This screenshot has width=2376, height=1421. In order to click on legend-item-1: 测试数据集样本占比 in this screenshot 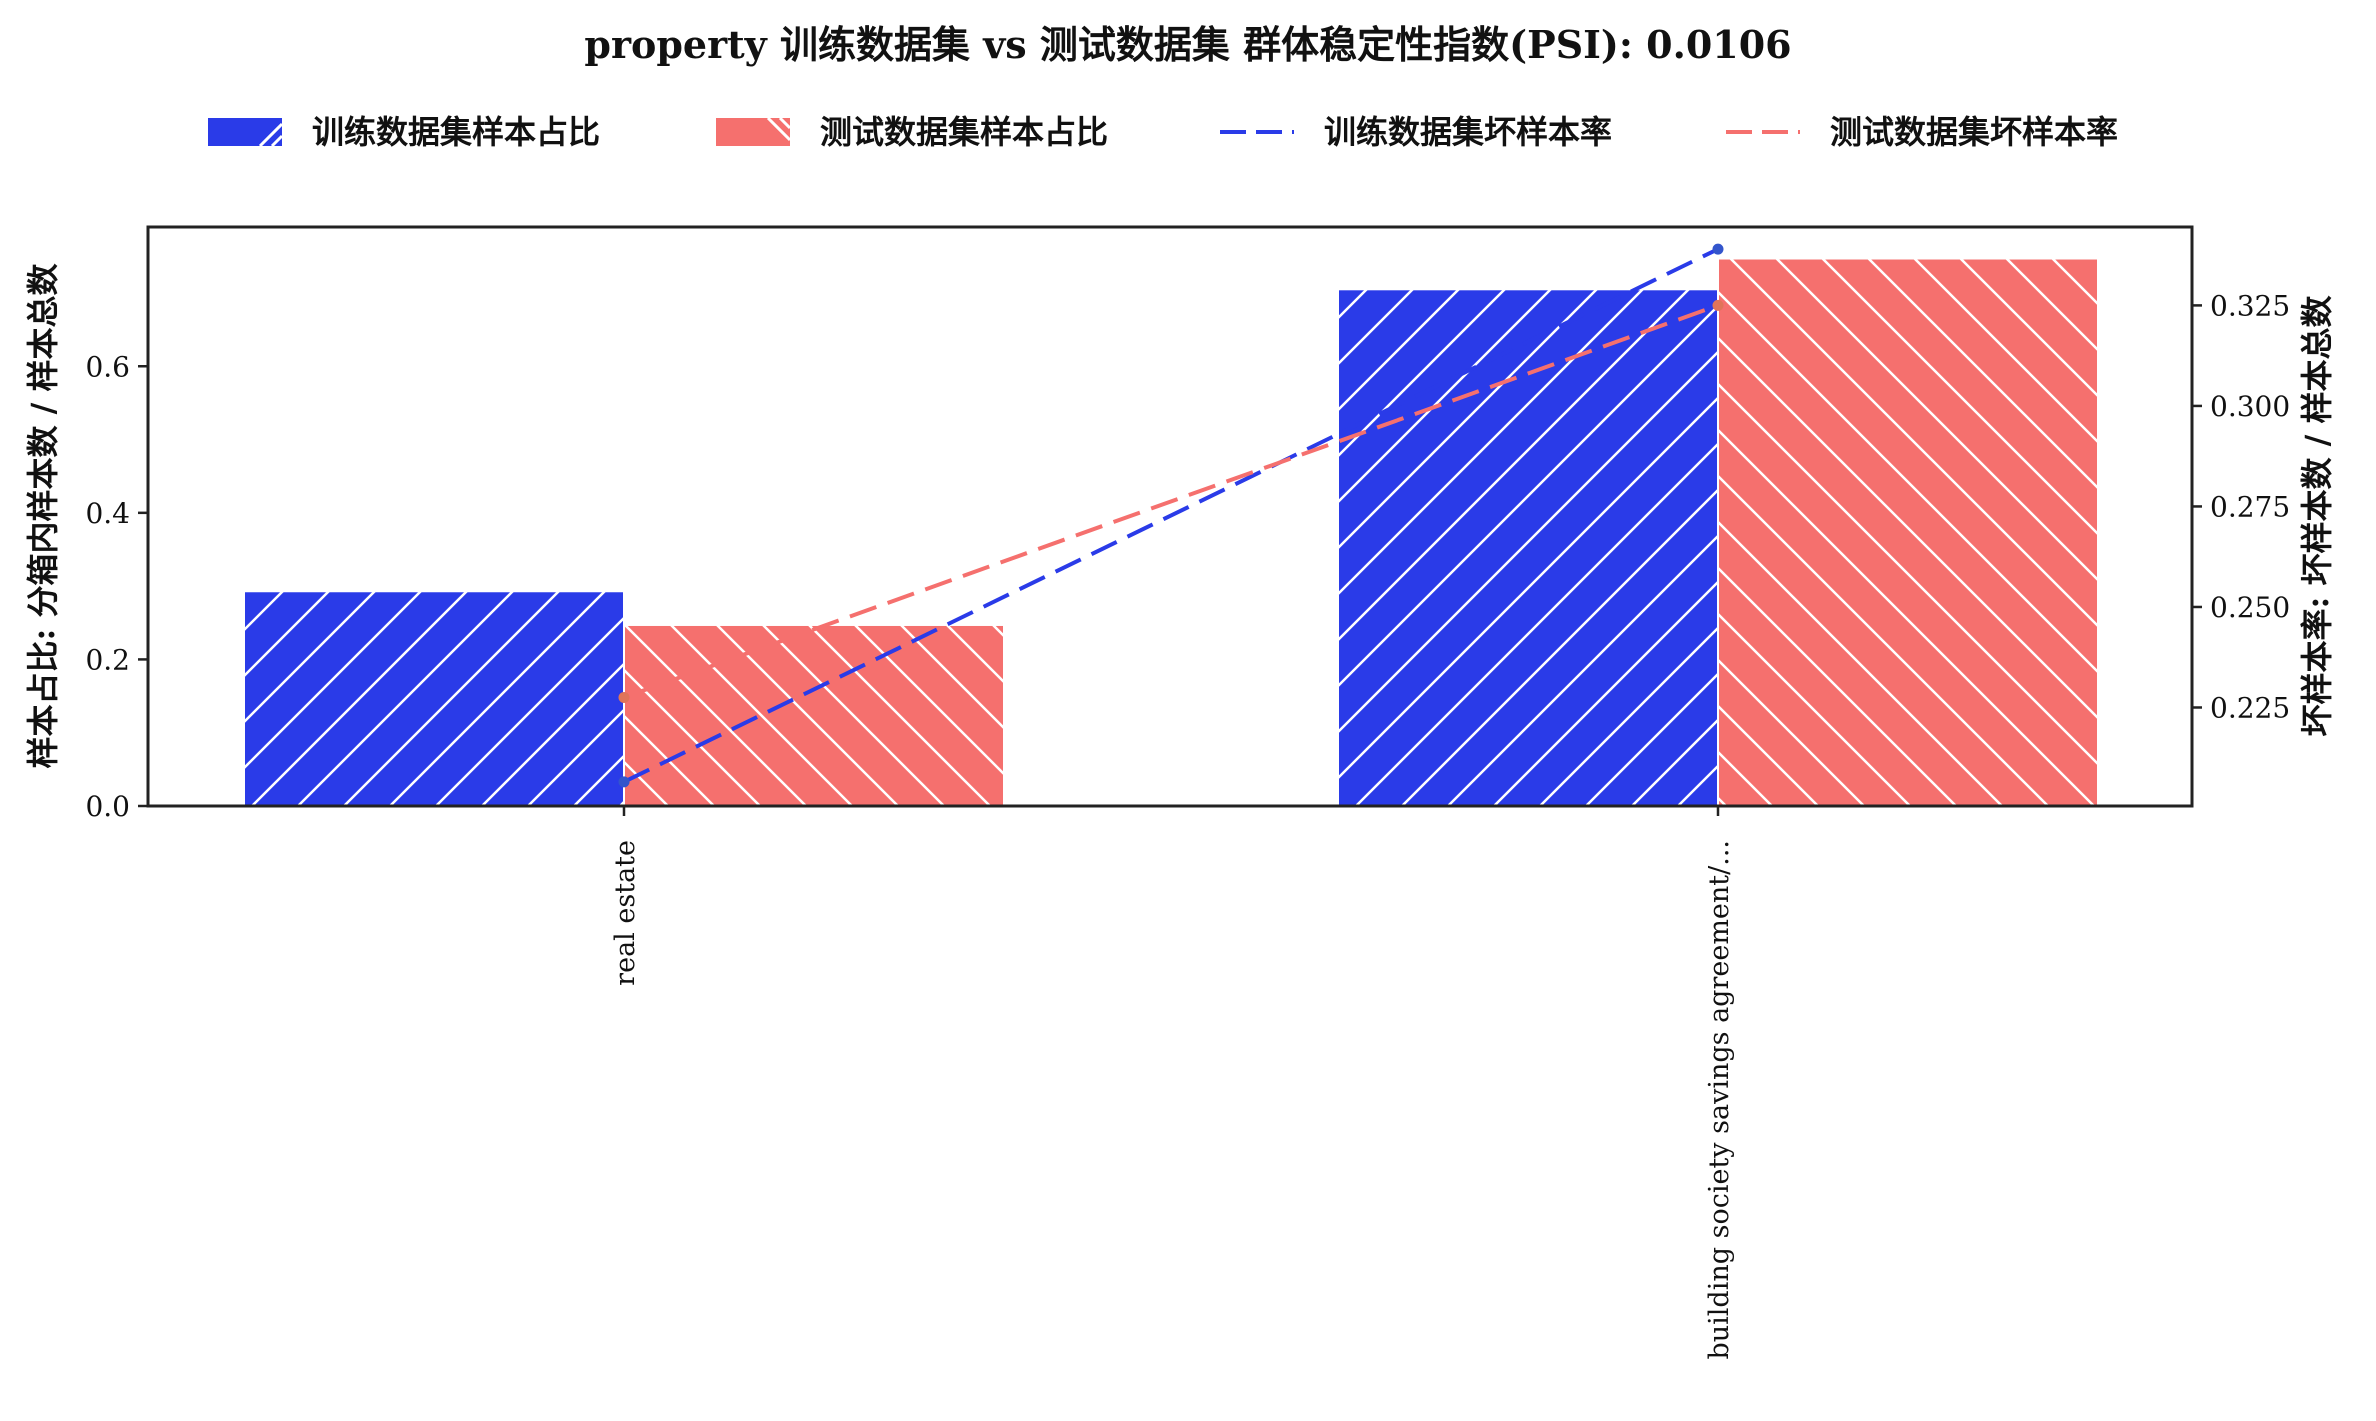, I will do `click(912, 132)`.